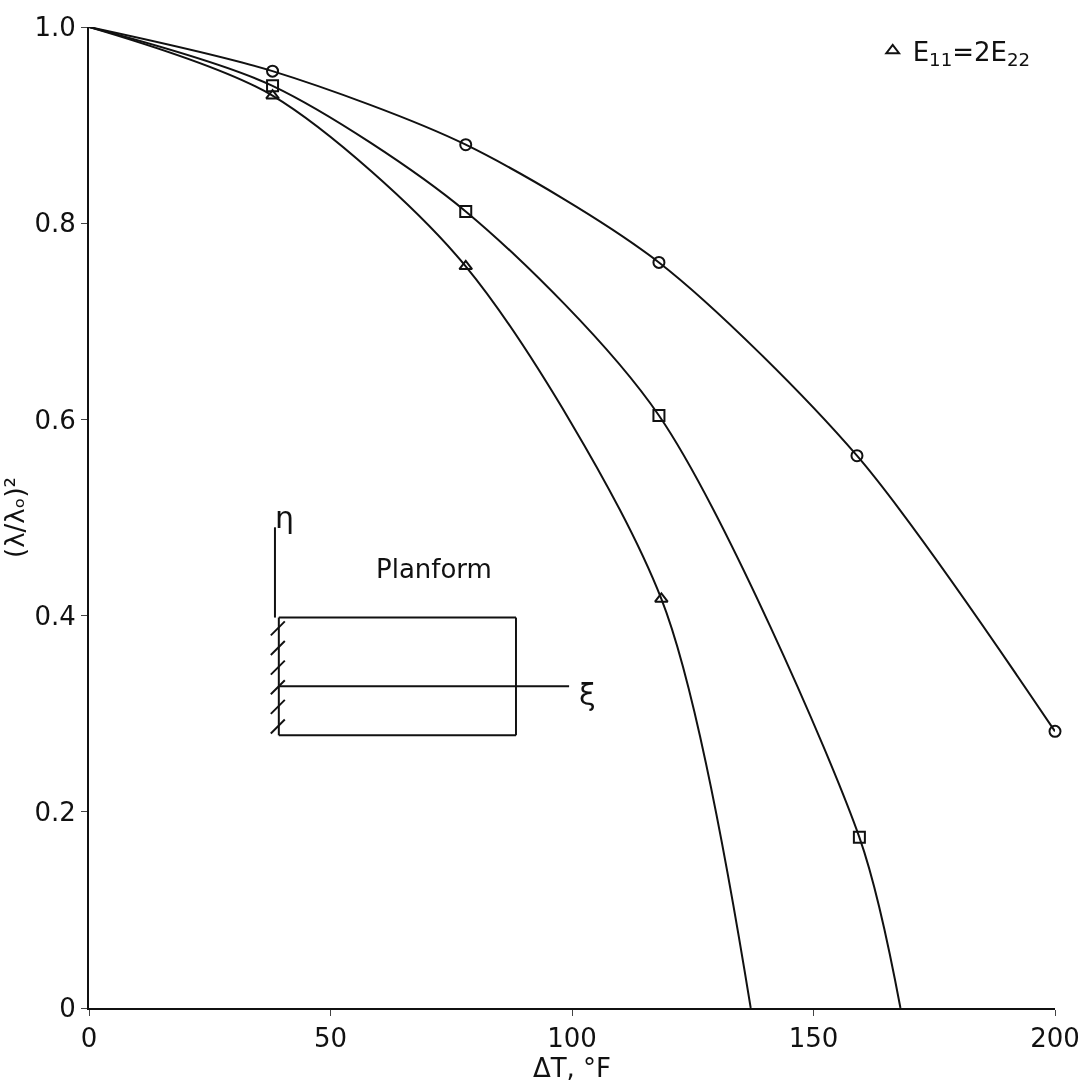  Describe the element at coordinates (572, 1068) in the screenshot. I see `x-axis-title: ΔT, °F` at that location.